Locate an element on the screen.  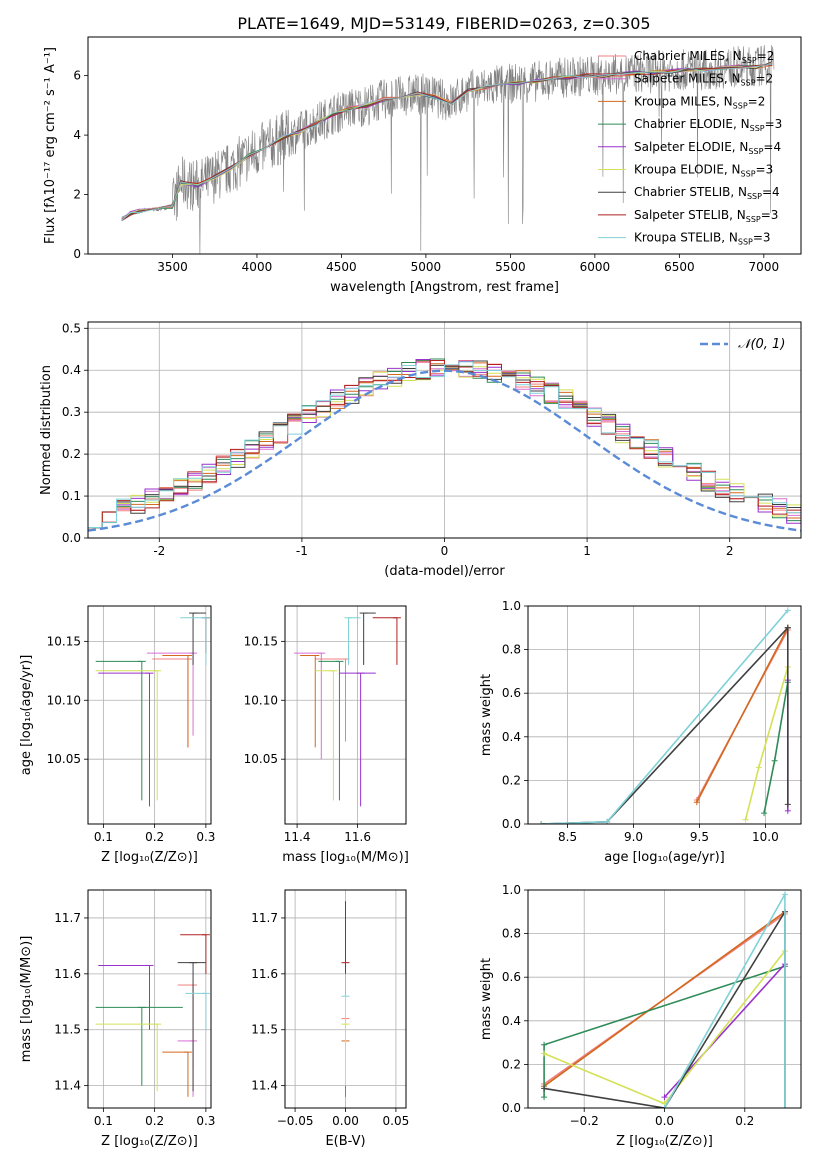
y-axis-label: mass [log₁₀(M/M⊙)] is located at coordinates (26, 999).